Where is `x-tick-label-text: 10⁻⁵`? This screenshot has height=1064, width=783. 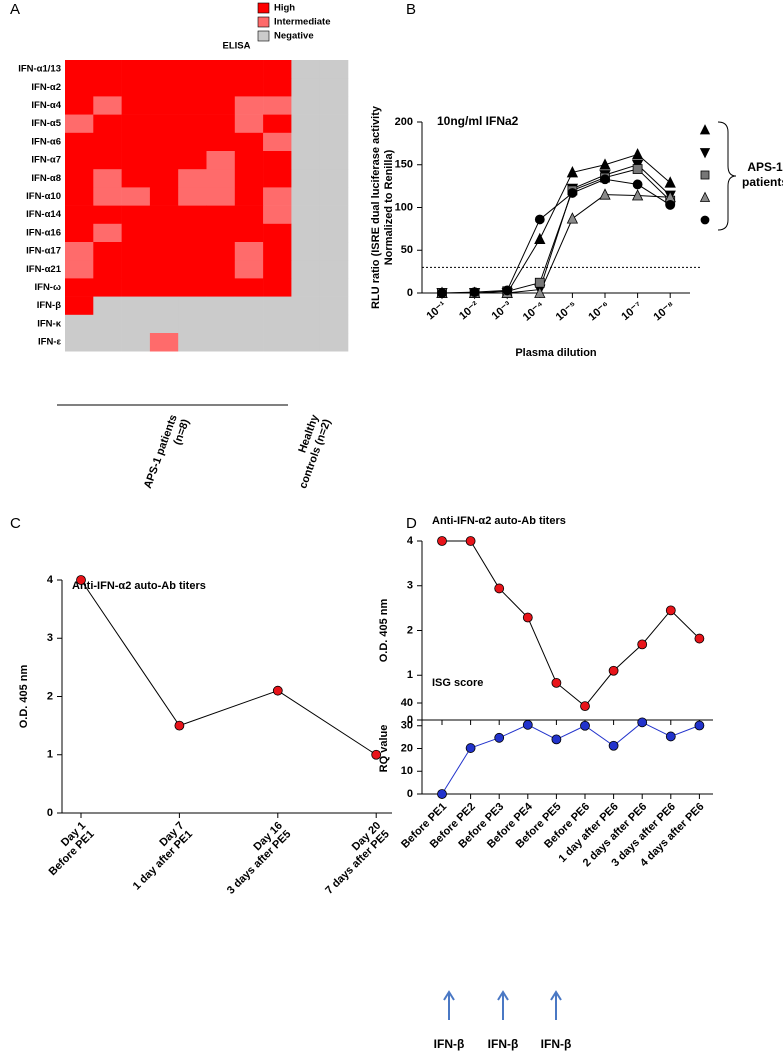 x-tick-label-text: 10⁻⁵ is located at coordinates (567, 311).